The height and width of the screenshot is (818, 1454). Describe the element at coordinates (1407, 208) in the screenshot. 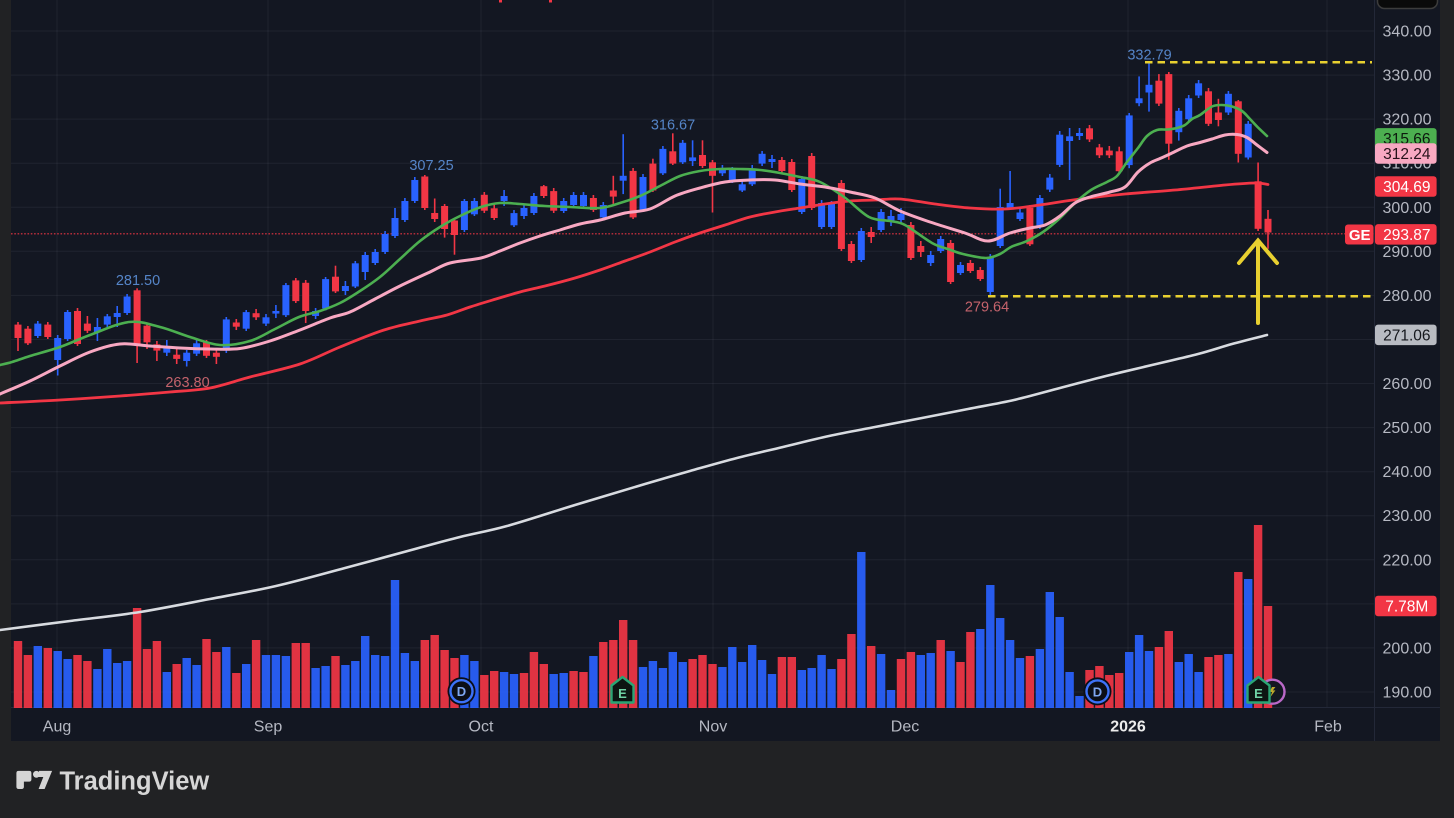

I see `svg-text: 300.00` at that location.